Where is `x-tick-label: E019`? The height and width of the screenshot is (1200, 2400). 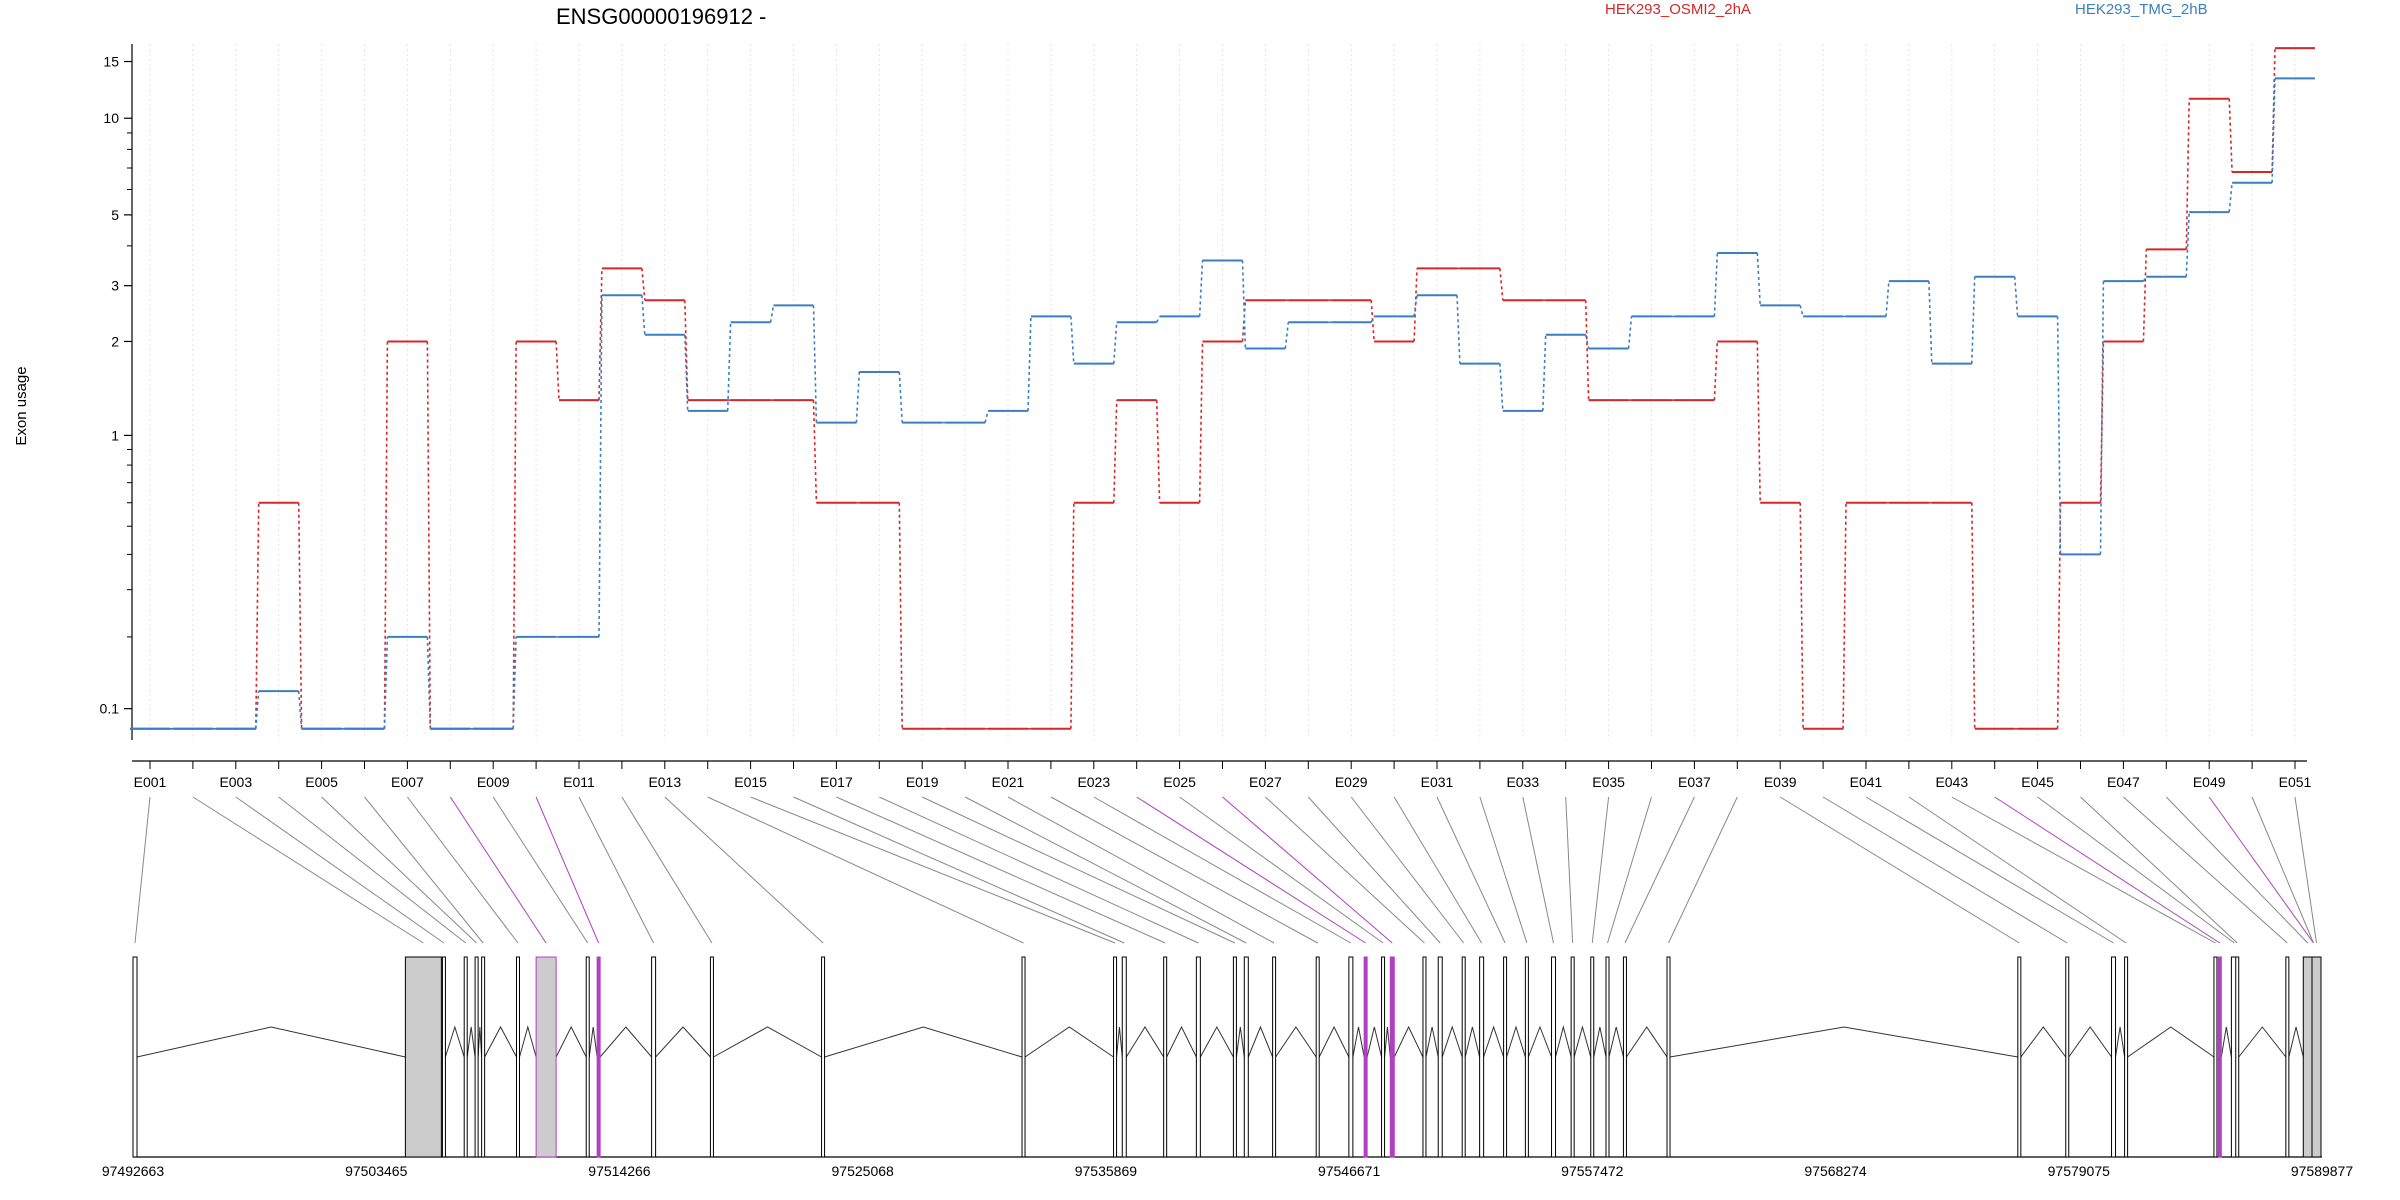
x-tick-label: E019 is located at coordinates (922, 782).